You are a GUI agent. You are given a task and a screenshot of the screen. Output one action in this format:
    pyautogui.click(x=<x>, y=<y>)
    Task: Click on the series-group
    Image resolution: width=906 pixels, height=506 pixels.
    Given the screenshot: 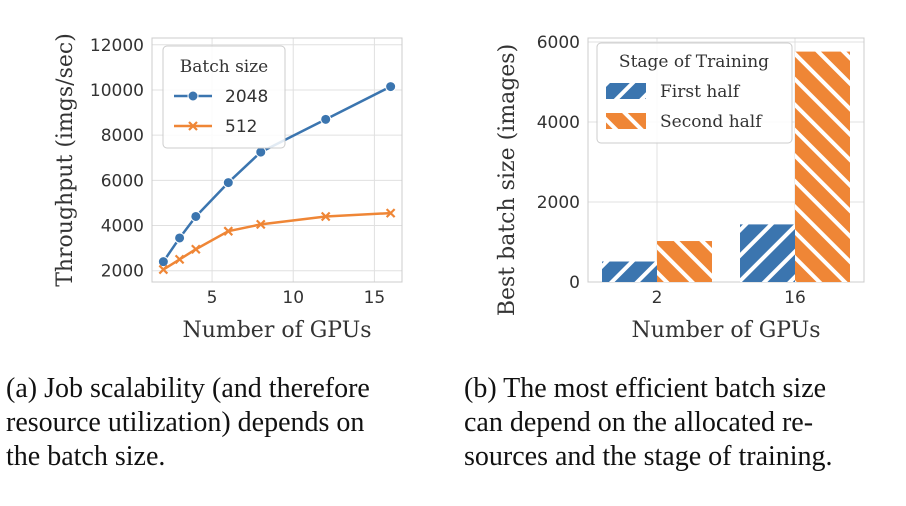 What is the action you would take?
    pyautogui.click(x=277, y=178)
    